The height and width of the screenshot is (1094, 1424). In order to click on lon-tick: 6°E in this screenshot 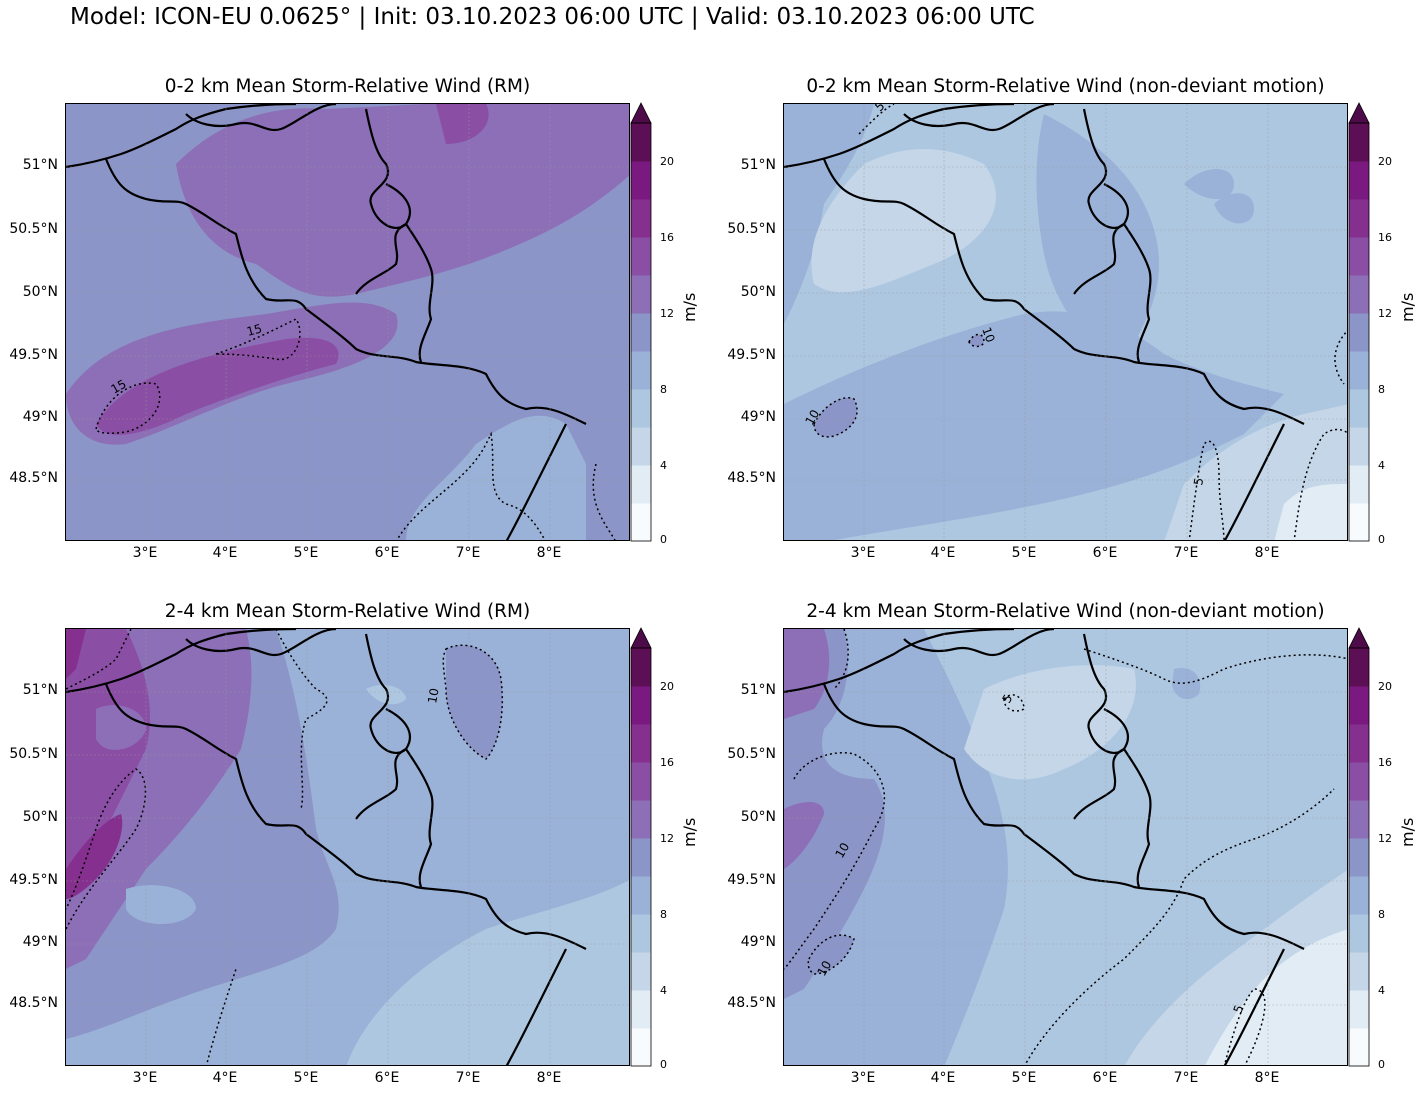, I will do `click(387, 553)`.